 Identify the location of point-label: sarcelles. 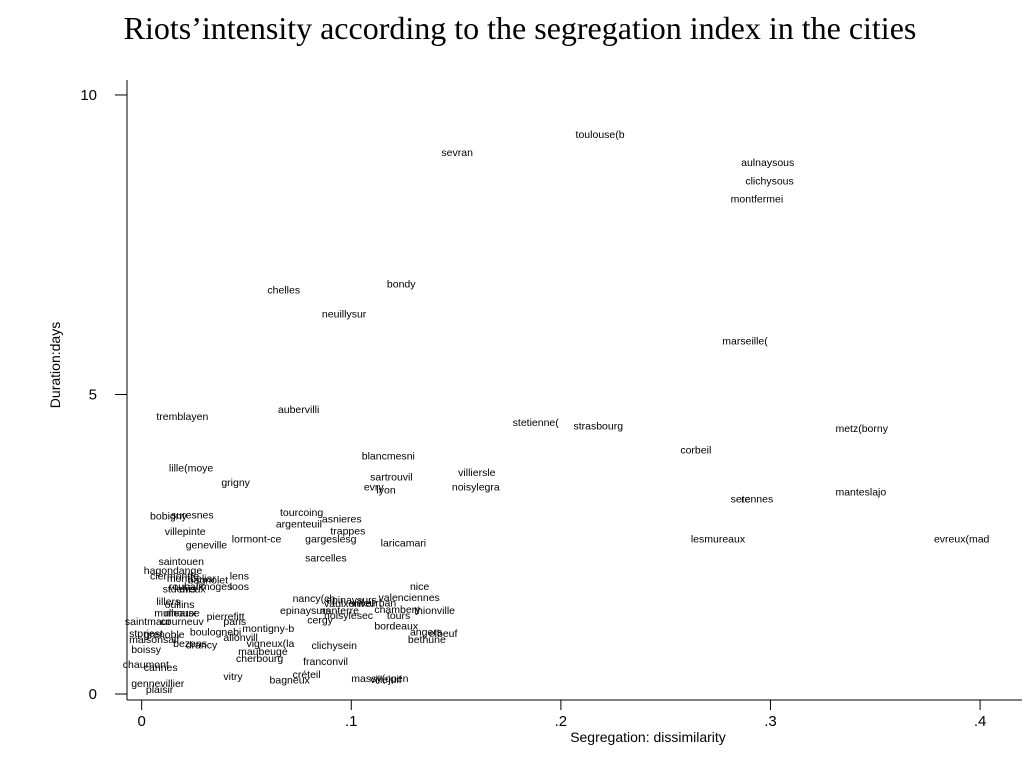
(325, 558).